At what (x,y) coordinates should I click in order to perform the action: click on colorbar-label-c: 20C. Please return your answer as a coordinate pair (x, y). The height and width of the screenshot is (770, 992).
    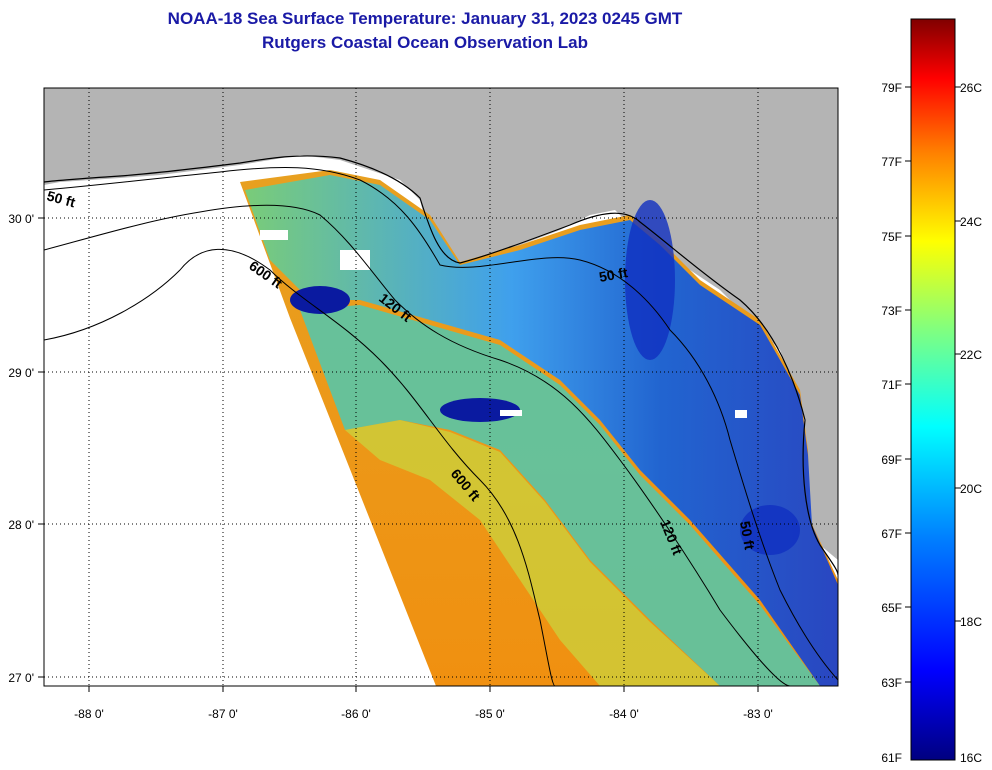
    Looking at the image, I should click on (971, 489).